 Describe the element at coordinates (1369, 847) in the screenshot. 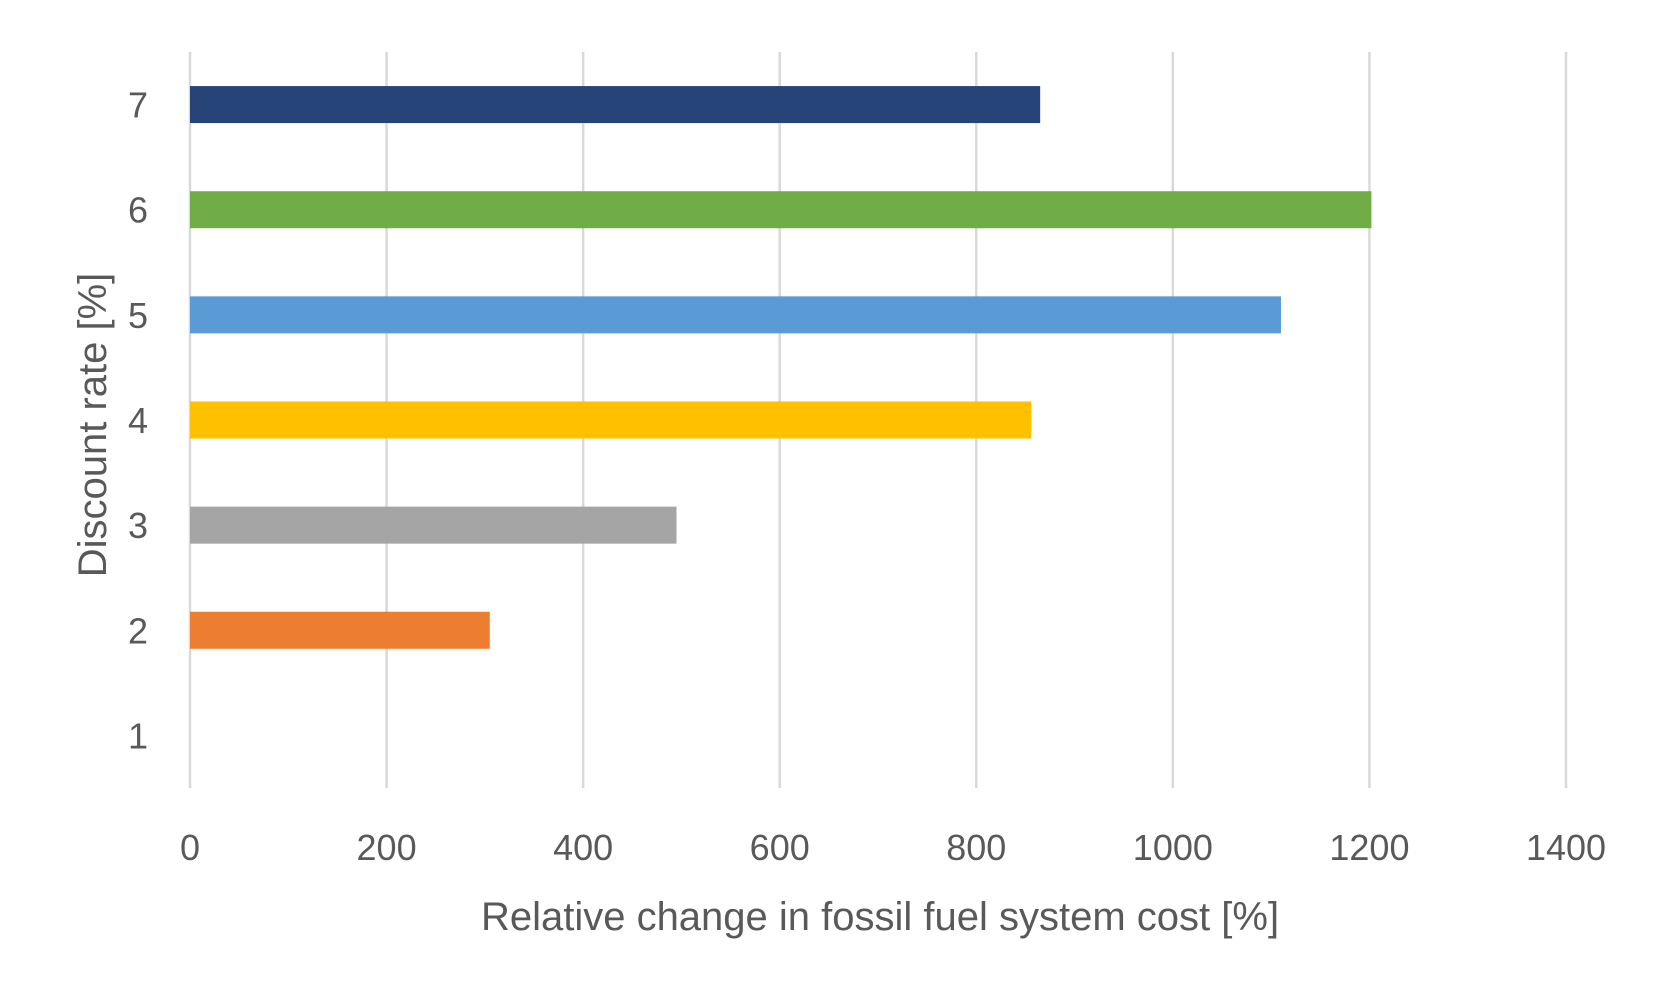

I see `x-tick-label-1200: 1200` at that location.